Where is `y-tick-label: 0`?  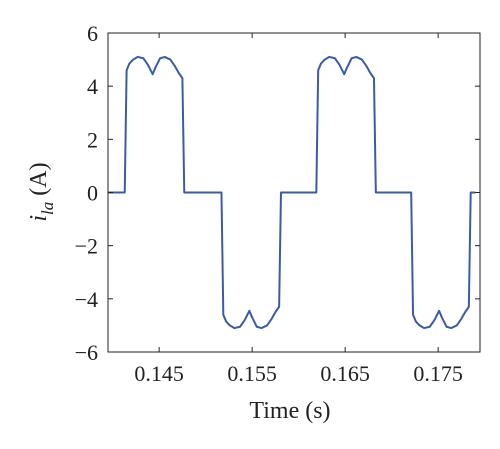 y-tick-label: 0 is located at coordinates (92, 193).